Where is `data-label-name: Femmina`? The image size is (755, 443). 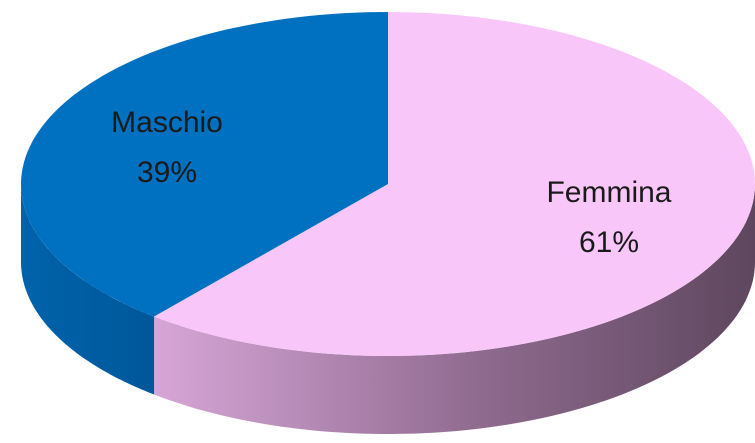
data-label-name: Femmina is located at coordinates (608, 192).